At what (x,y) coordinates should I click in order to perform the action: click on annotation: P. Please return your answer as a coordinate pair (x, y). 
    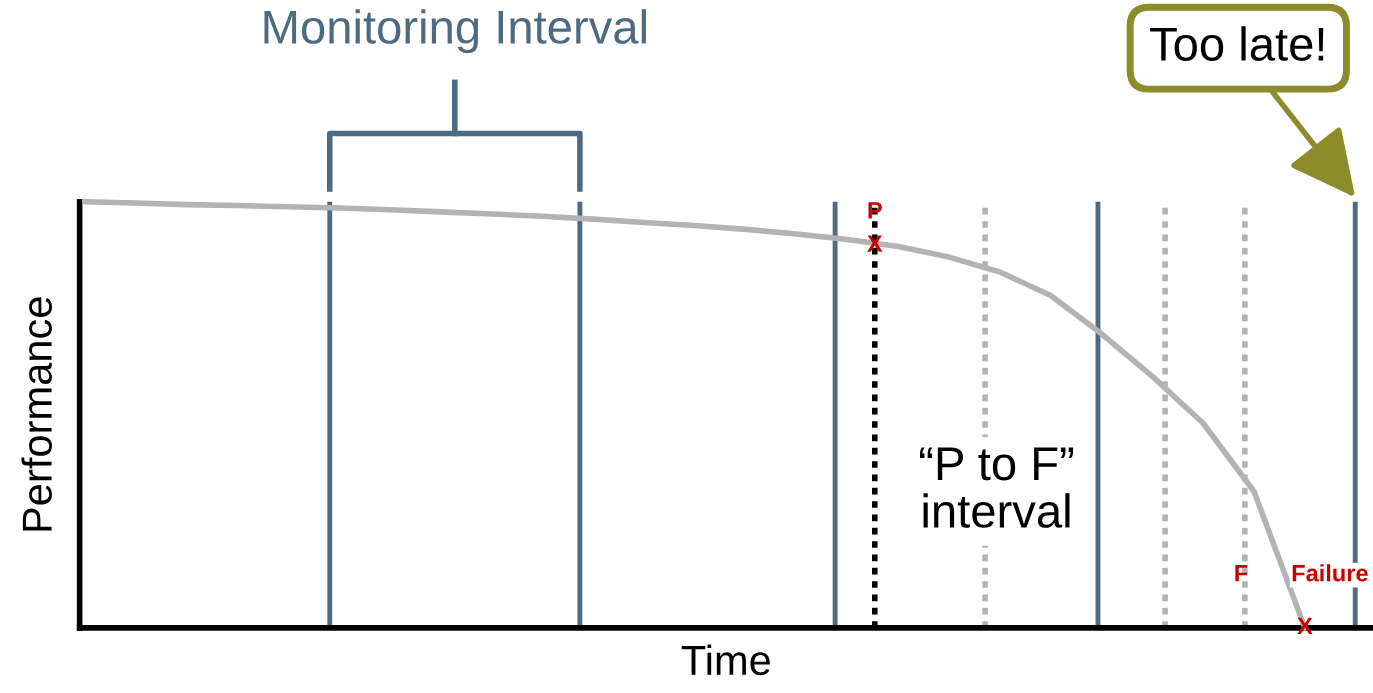
    Looking at the image, I should click on (875, 210).